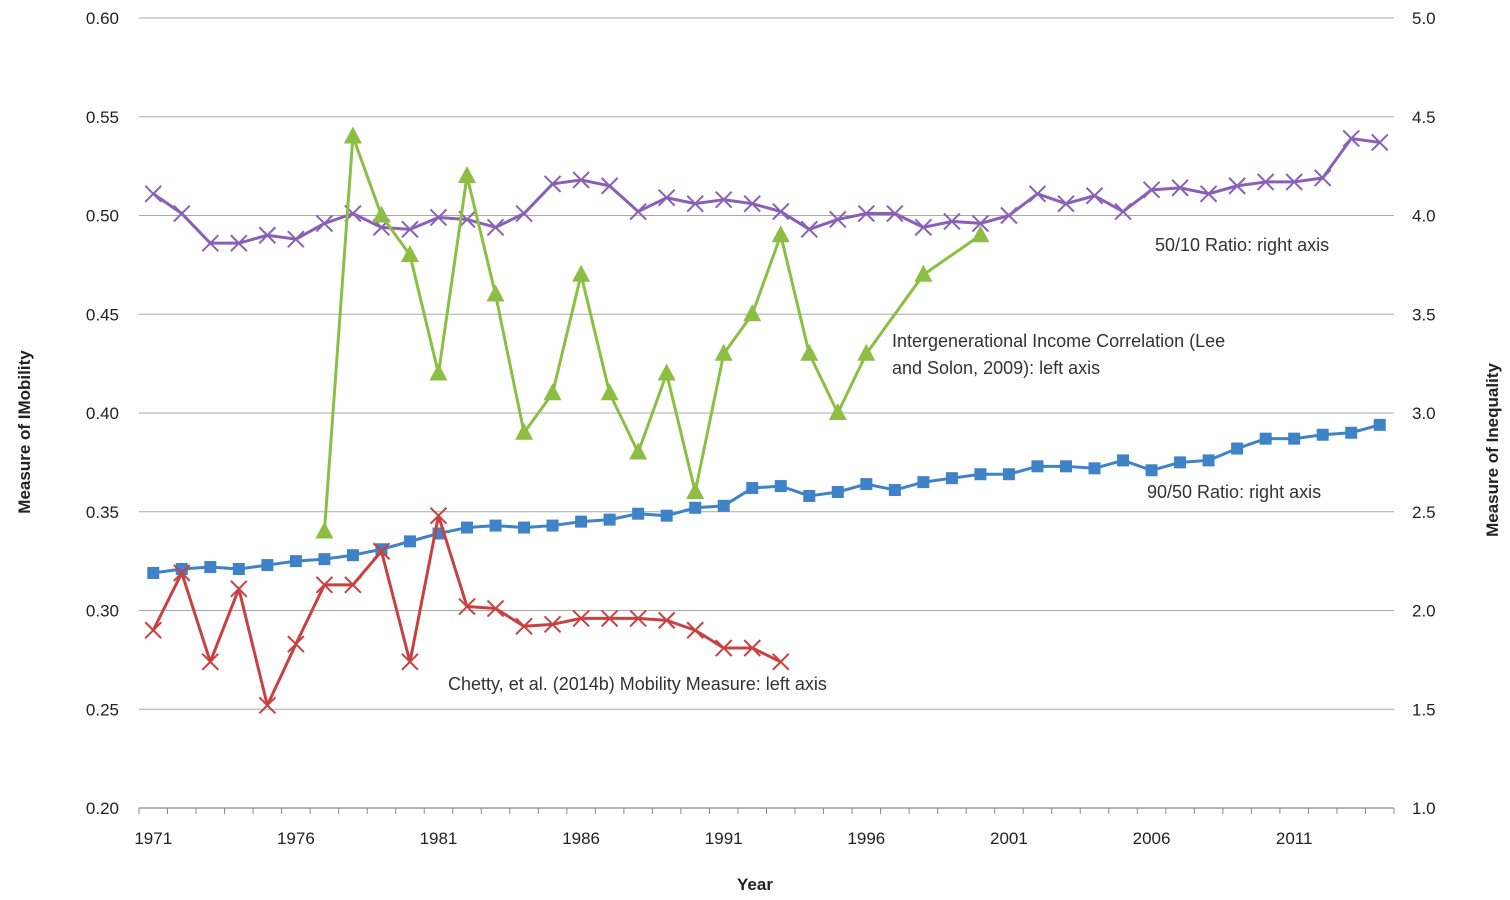  What do you see at coordinates (1152, 838) in the screenshot?
I see `x-tick-label: 2006` at bounding box center [1152, 838].